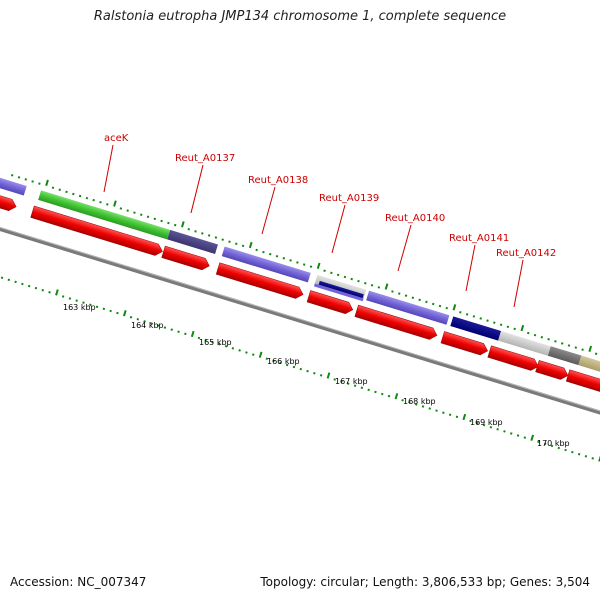 The width and height of the screenshot is (600, 600). What do you see at coordinates (349, 198) in the screenshot?
I see `gene-label-reut-a0139: Reut_A0139` at bounding box center [349, 198].